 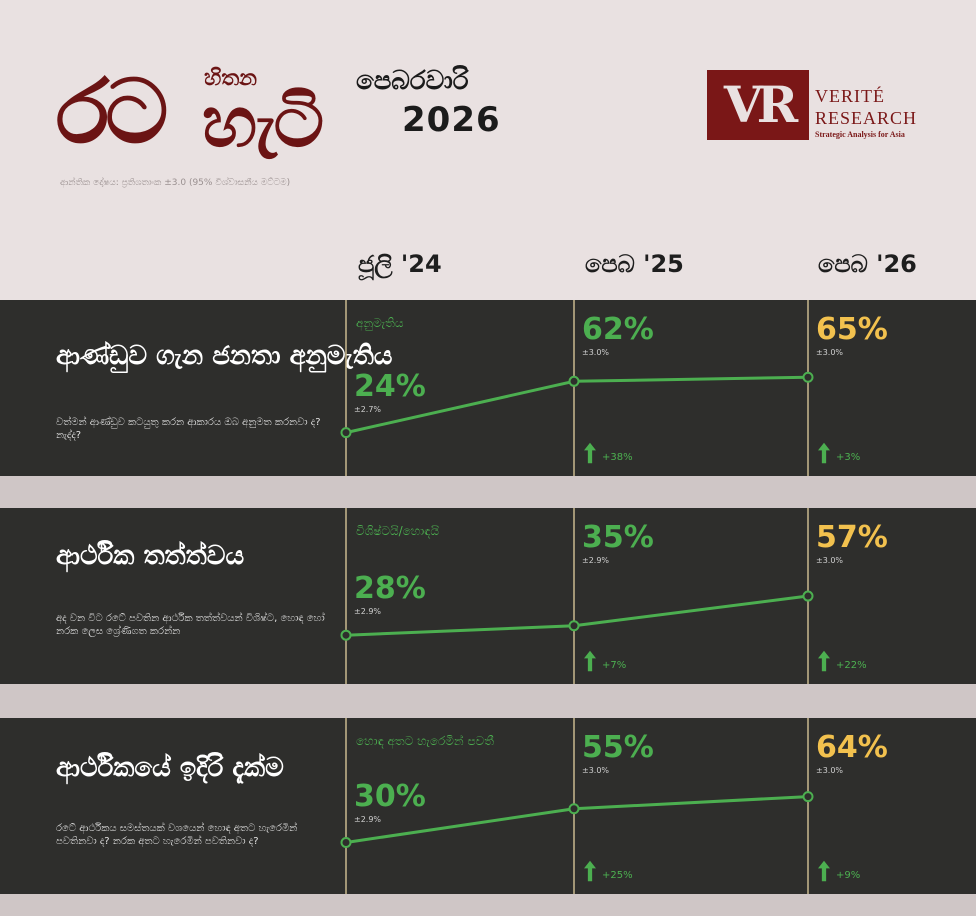 I want to click on masthead: රට හිතන හැටි, so click(x=201, y=119).